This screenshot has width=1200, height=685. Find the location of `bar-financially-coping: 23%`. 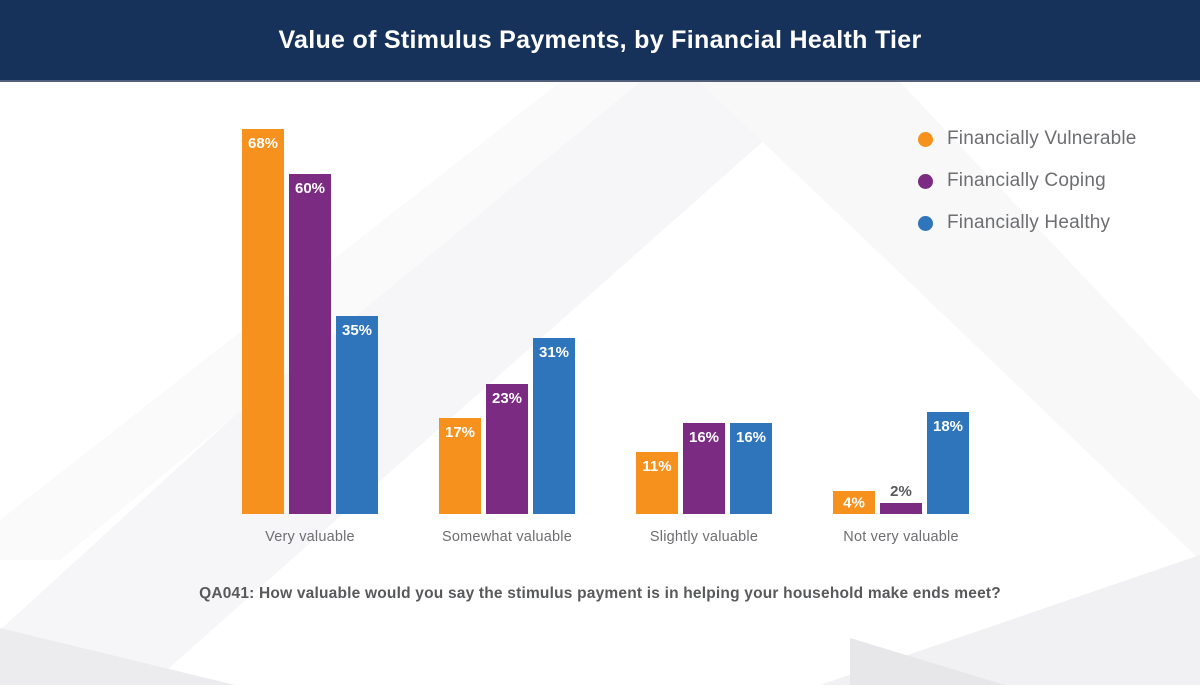

bar-financially-coping: 23% is located at coordinates (507, 449).